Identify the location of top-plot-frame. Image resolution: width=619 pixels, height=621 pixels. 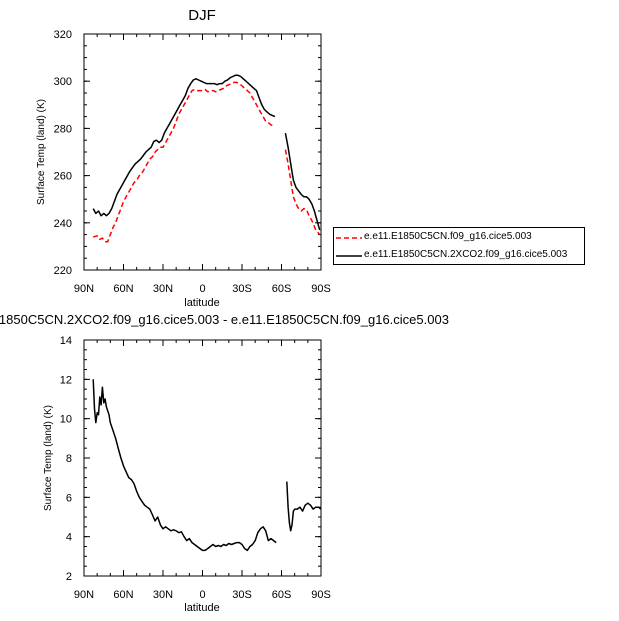
(202, 152).